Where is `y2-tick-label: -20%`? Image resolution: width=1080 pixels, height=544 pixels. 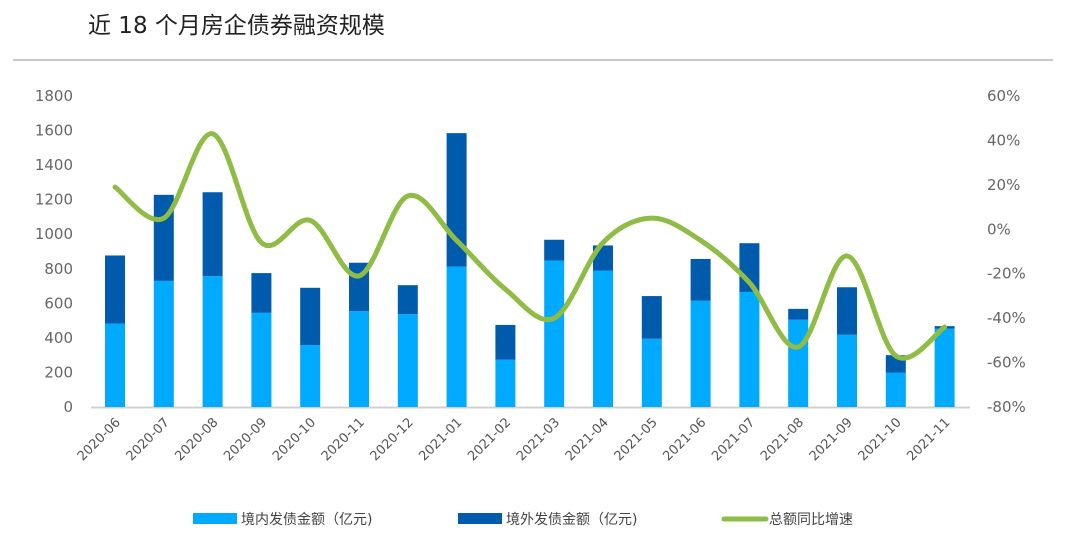 y2-tick-label: -20% is located at coordinates (1006, 274).